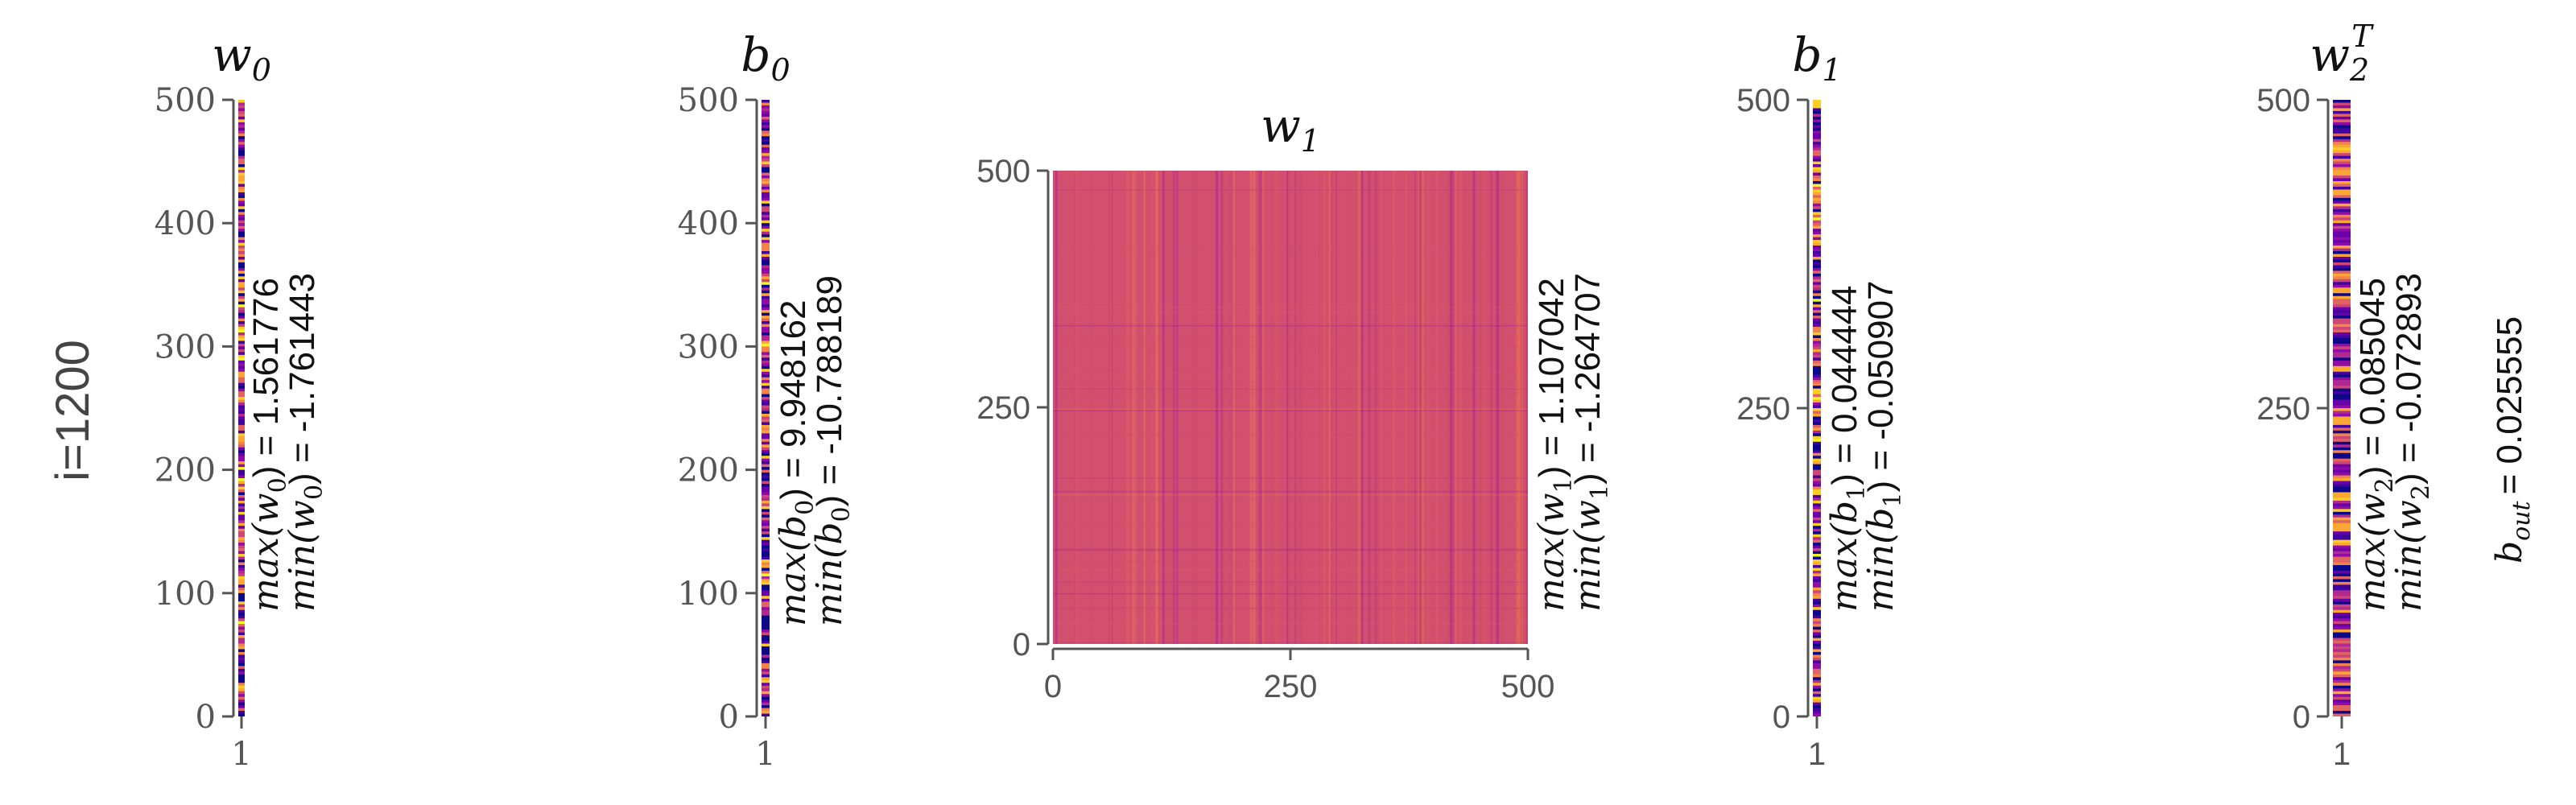 The width and height of the screenshot is (2576, 805). What do you see at coordinates (2342, 754) in the screenshot?
I see `x-tick-label: 1` at bounding box center [2342, 754].